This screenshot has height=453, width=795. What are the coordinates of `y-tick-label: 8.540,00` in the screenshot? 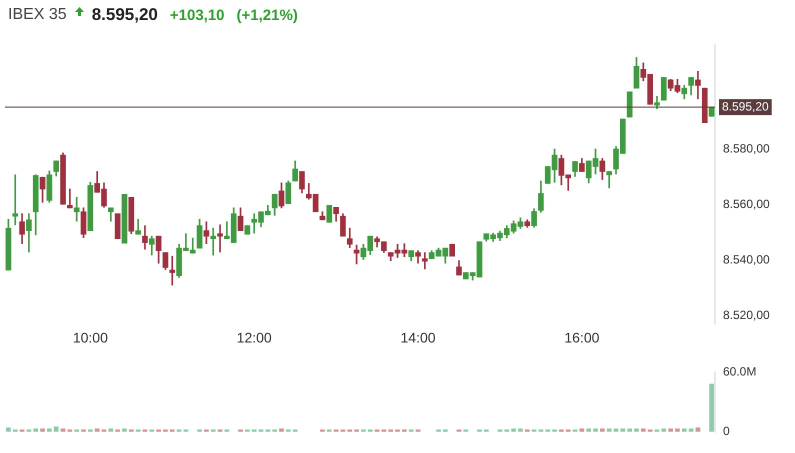 It's located at (746, 259).